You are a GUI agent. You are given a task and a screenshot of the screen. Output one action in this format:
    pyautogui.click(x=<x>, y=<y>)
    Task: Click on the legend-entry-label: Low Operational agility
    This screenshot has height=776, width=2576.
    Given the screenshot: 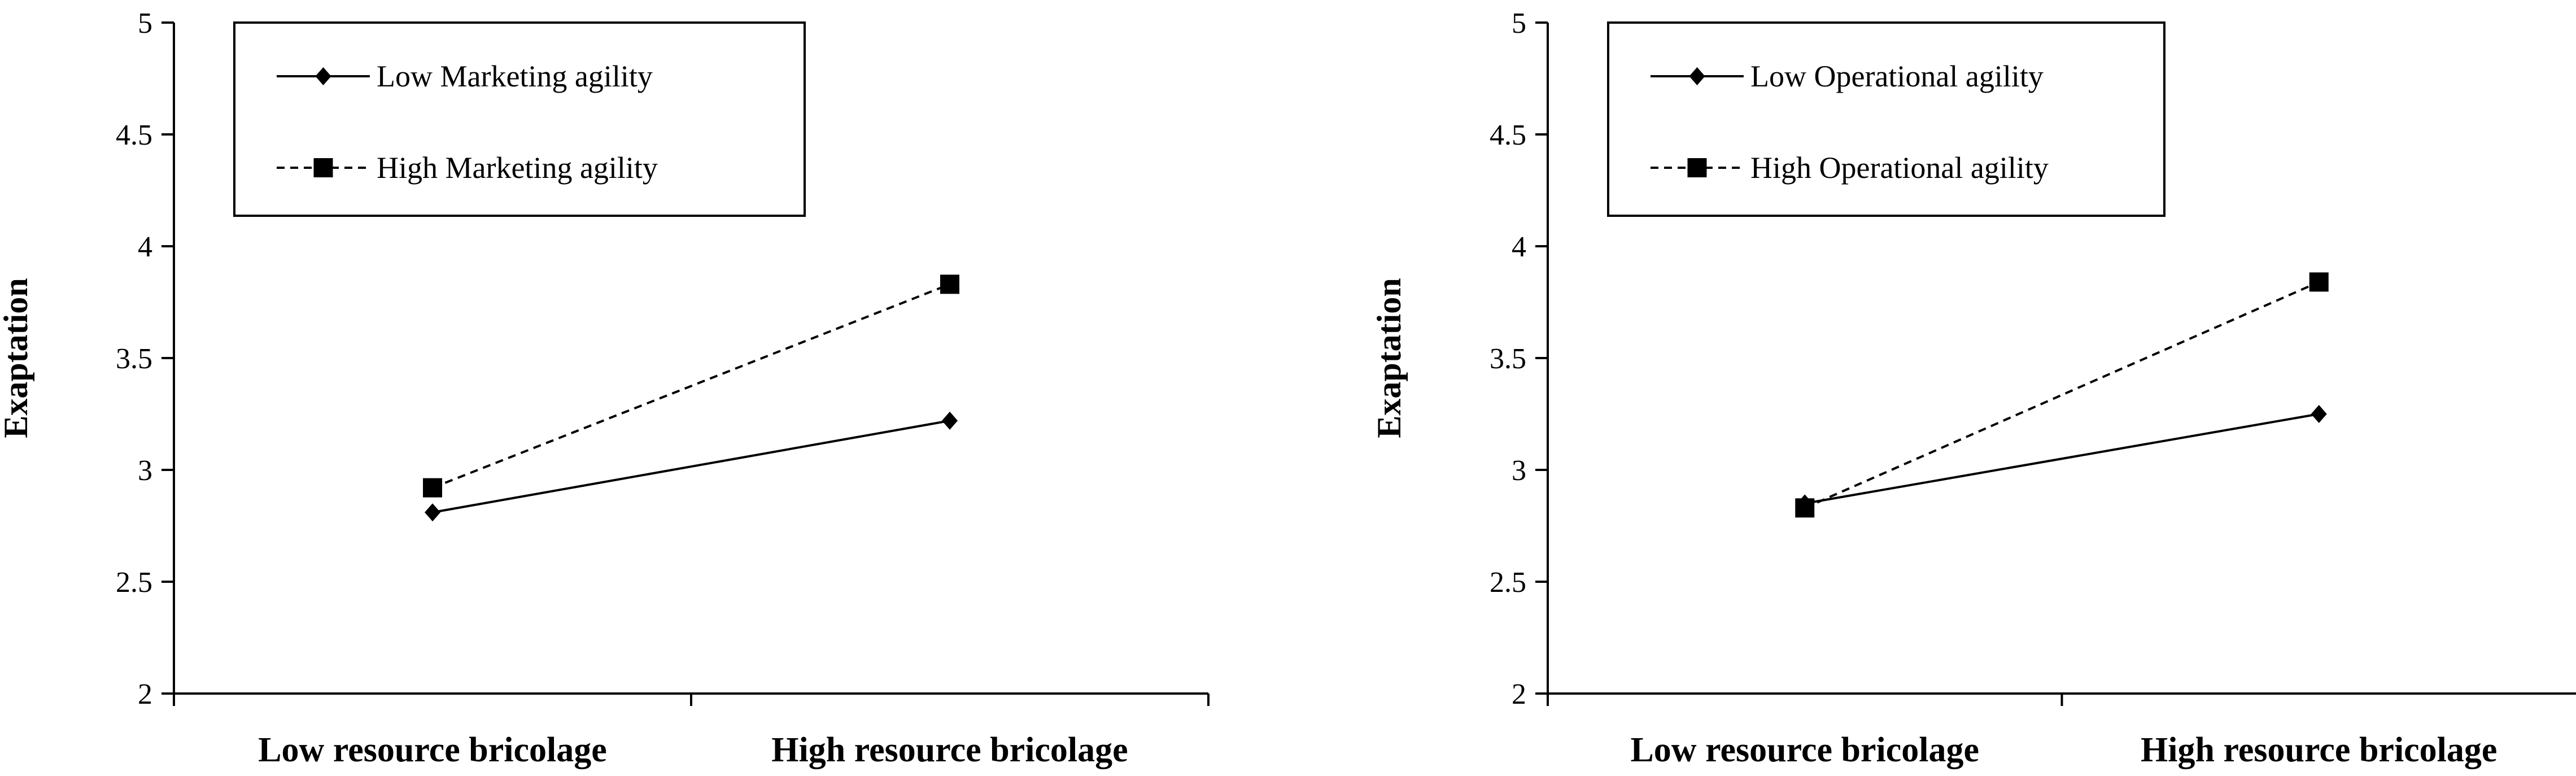 What is the action you would take?
    pyautogui.click(x=1897, y=76)
    